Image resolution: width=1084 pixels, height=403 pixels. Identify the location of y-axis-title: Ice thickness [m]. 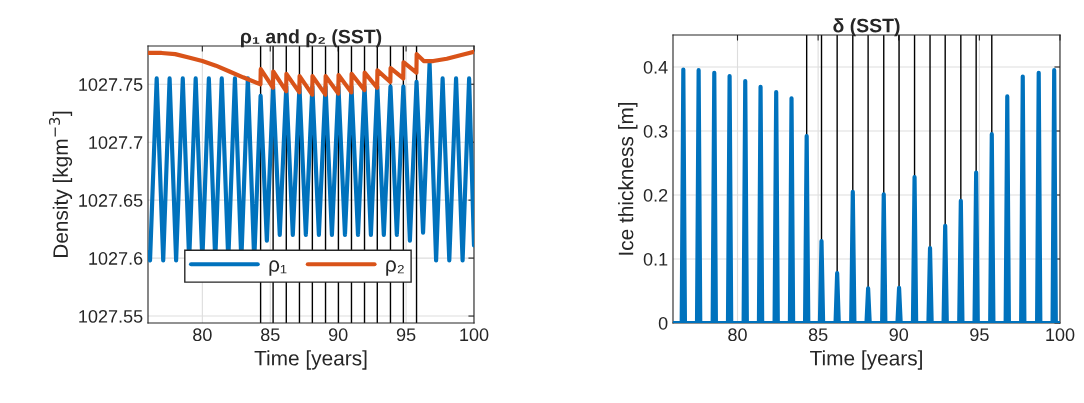
(628, 178).